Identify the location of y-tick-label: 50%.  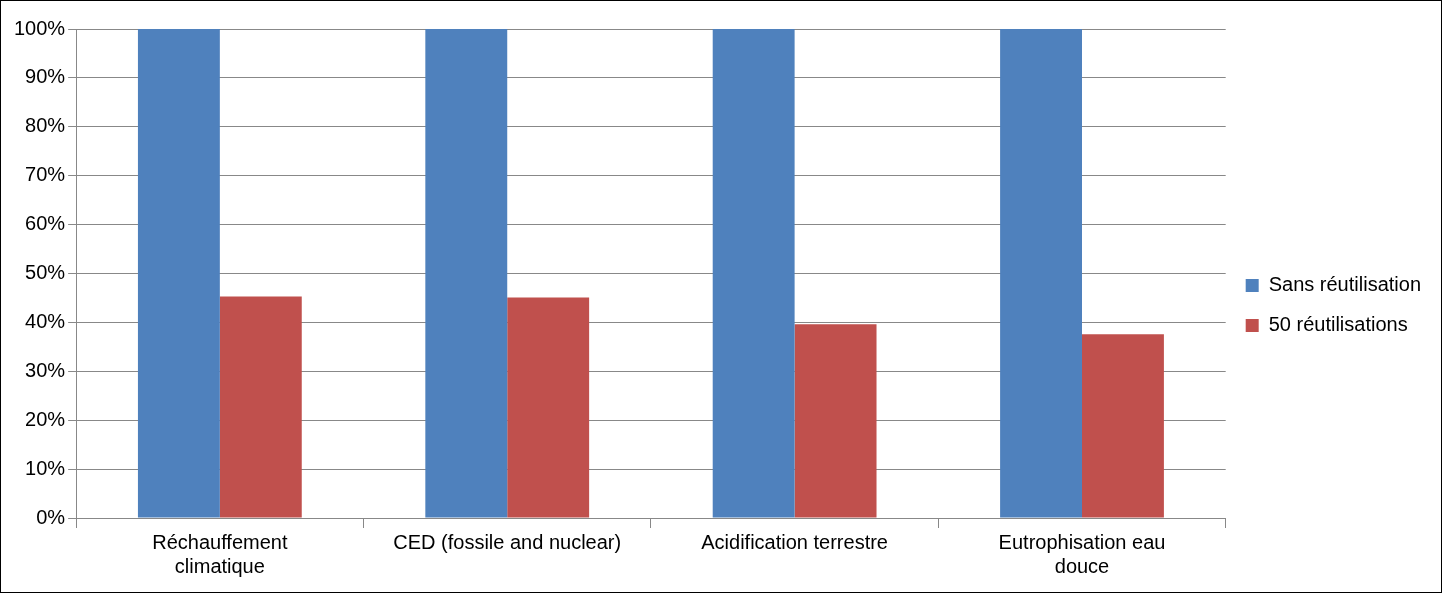
(45, 272).